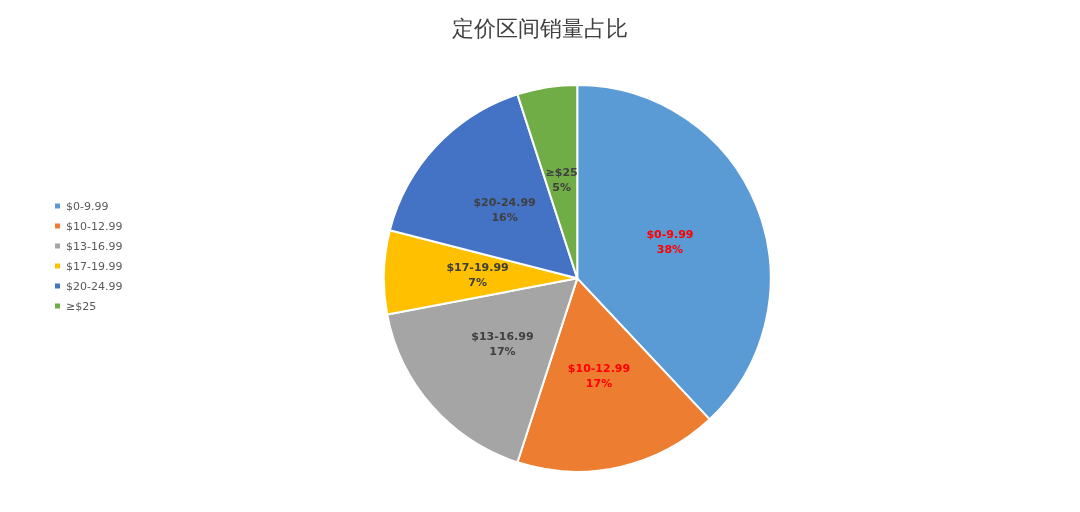 Image resolution: width=1080 pixels, height=512 pixels. I want to click on slice-label: $17-19.99, so click(477, 268).